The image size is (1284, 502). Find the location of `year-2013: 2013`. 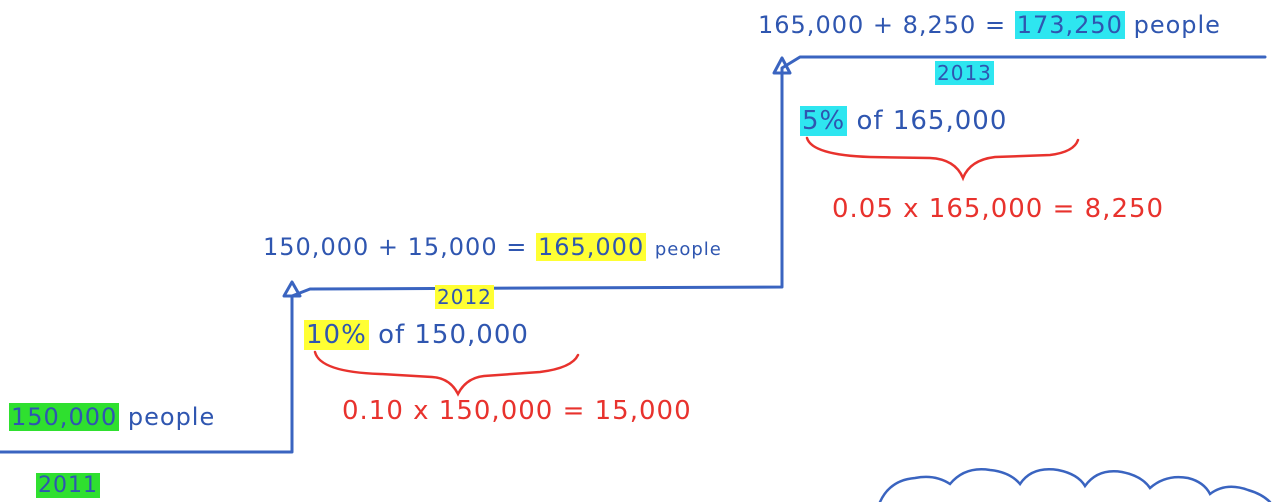

year-2013: 2013 is located at coordinates (964, 73).